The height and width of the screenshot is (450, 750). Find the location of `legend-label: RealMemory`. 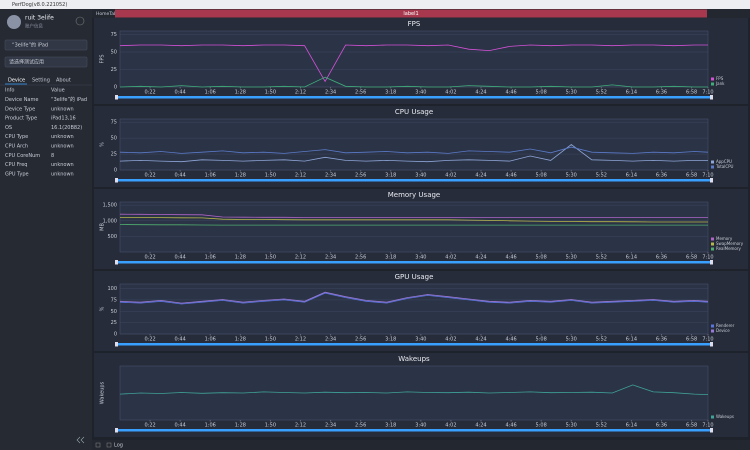

legend-label: RealMemory is located at coordinates (729, 248).